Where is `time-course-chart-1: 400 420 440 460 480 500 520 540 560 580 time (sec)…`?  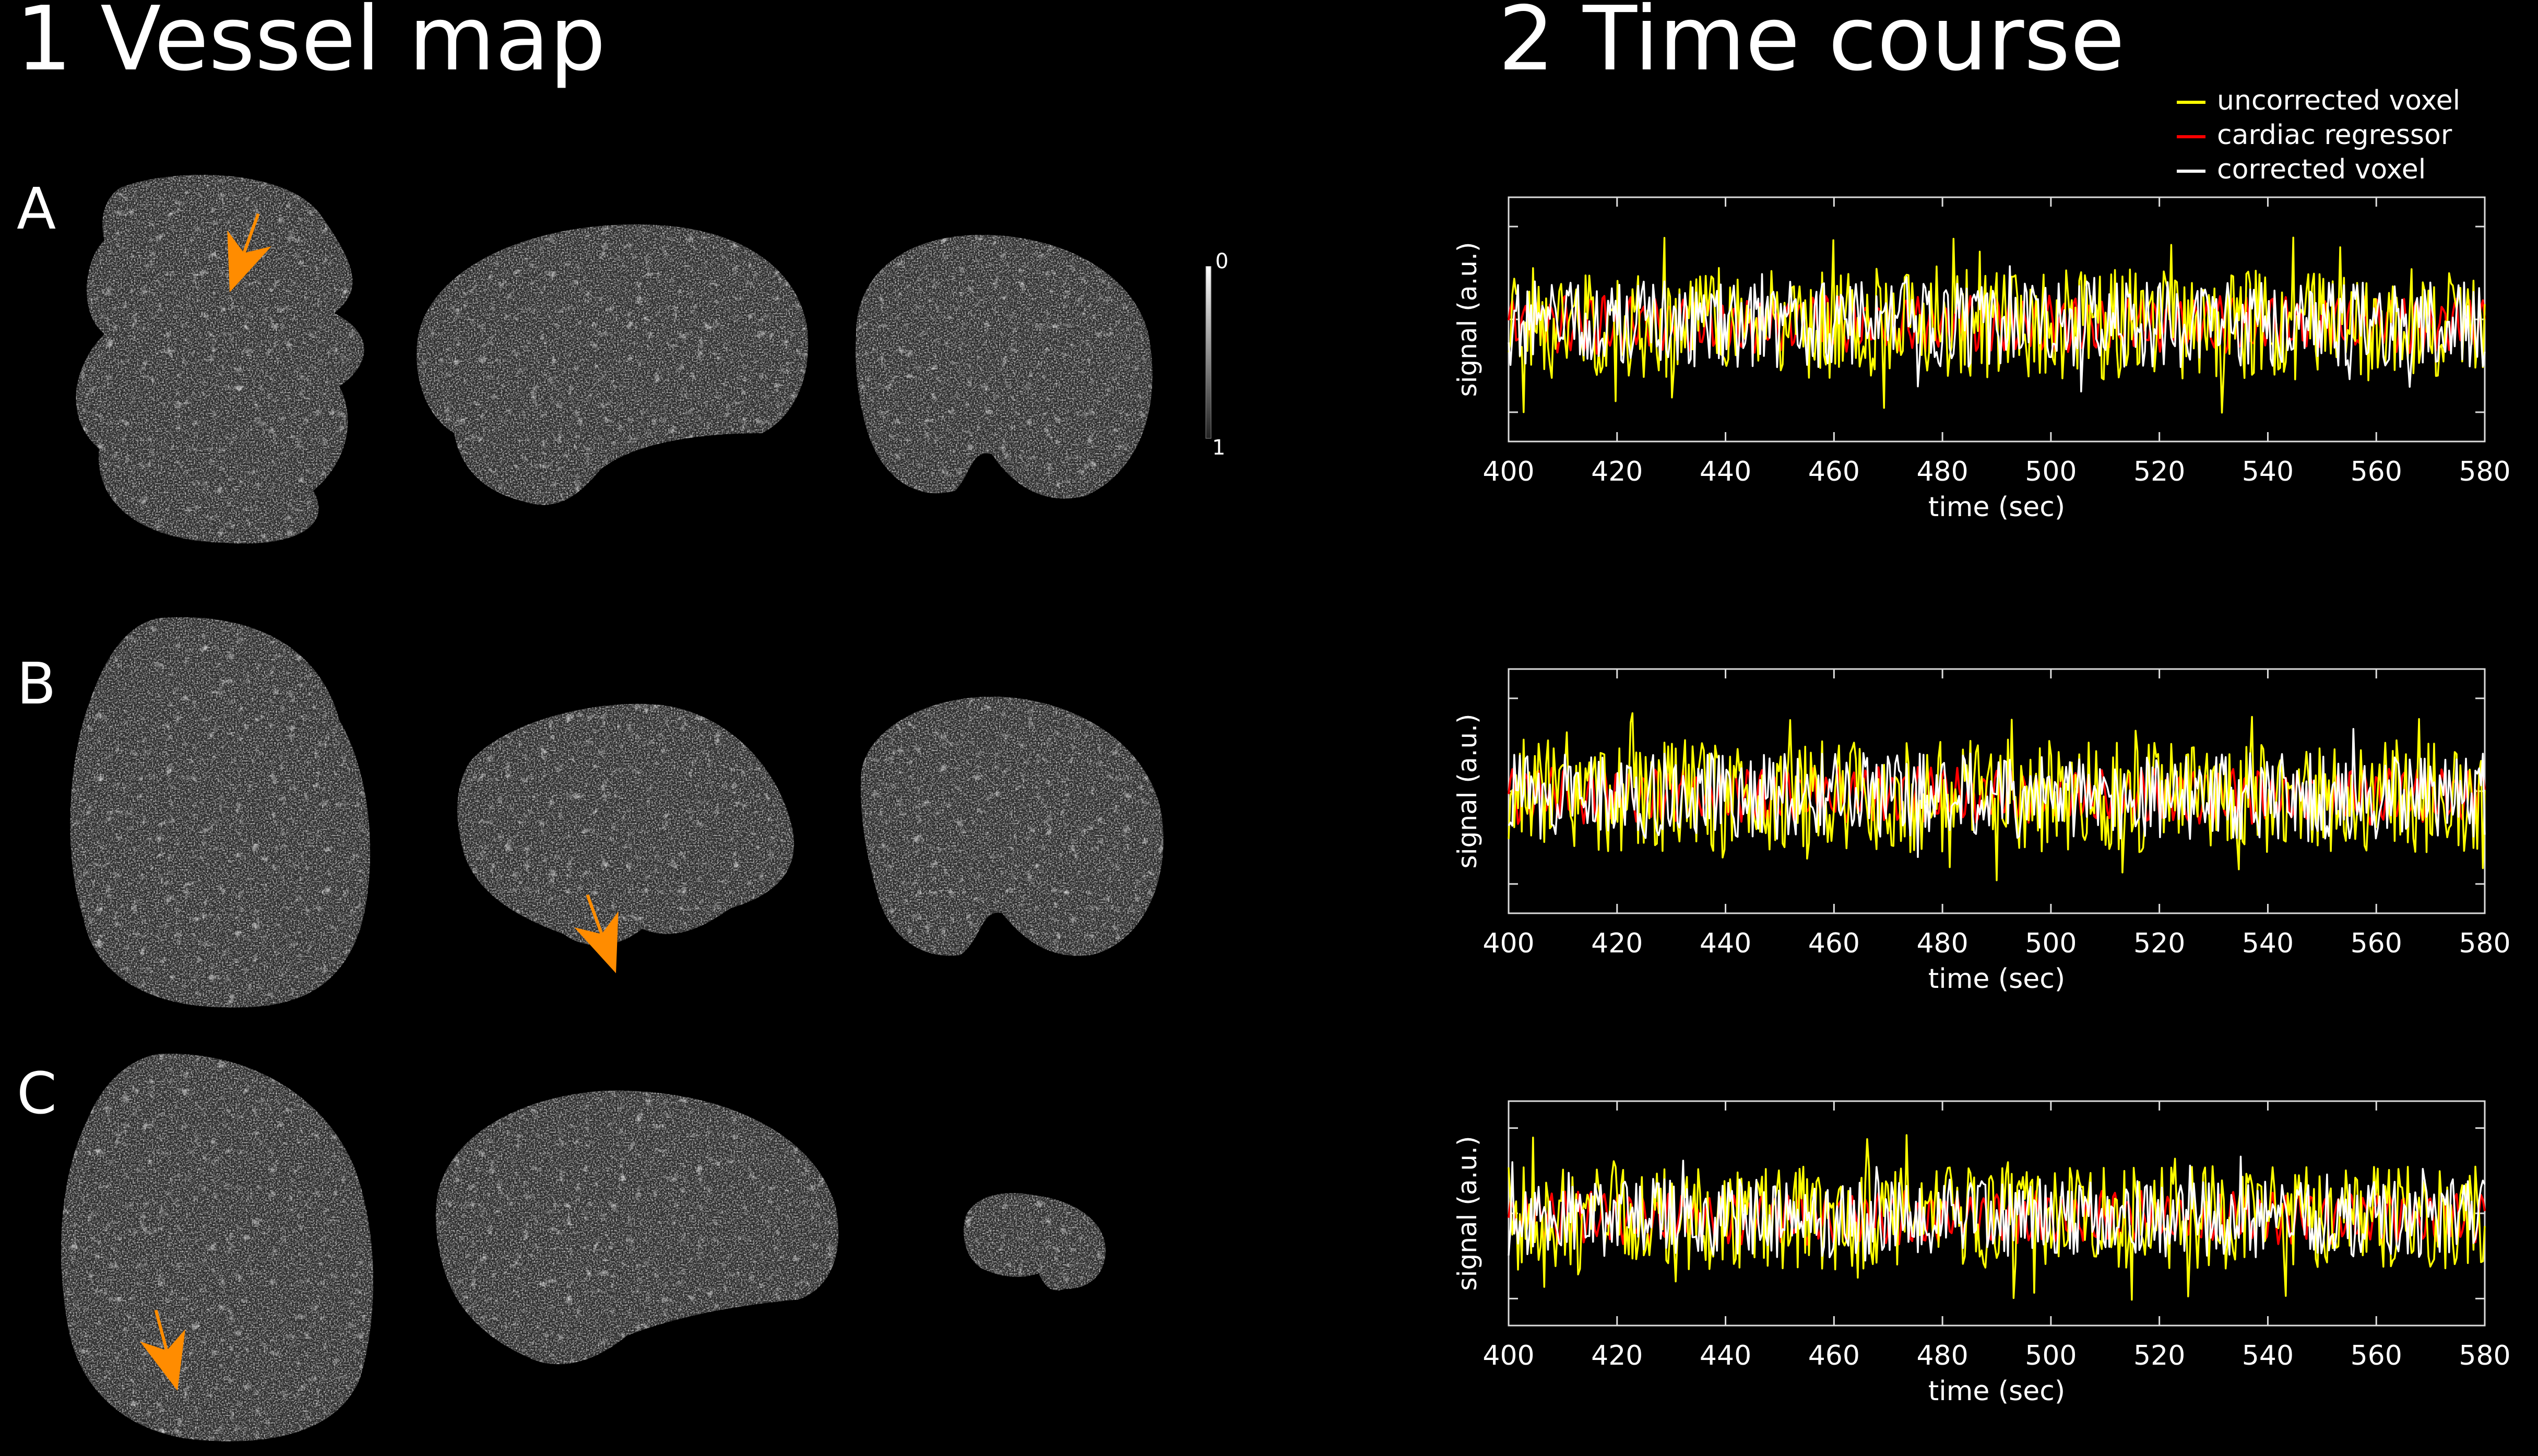 time-course-chart-1: 400 420 440 460 480 500 520 540 560 580 time (sec)… is located at coordinates (1981, 359).